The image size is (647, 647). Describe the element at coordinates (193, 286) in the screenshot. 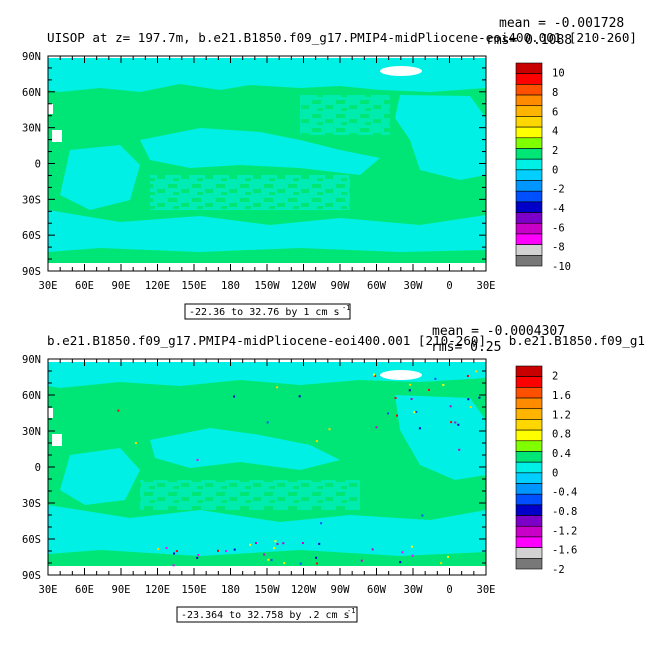

I see `x-tick-label: 150E` at that location.